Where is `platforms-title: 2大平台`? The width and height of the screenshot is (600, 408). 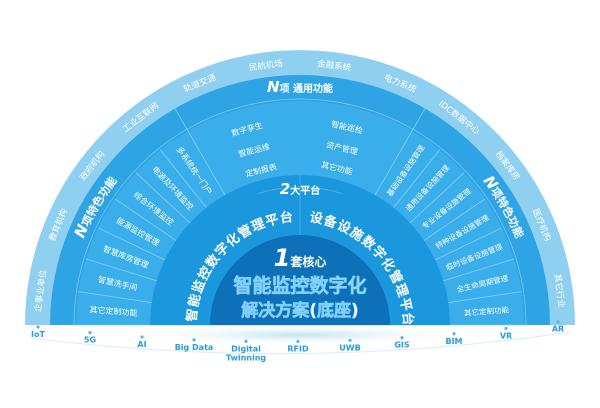 platforms-title: 2大平台 is located at coordinates (300, 189).